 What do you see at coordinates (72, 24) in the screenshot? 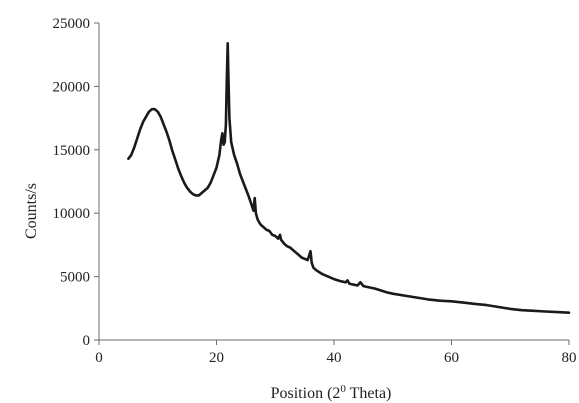
I see `y-tick-label: 25000` at bounding box center [72, 24].